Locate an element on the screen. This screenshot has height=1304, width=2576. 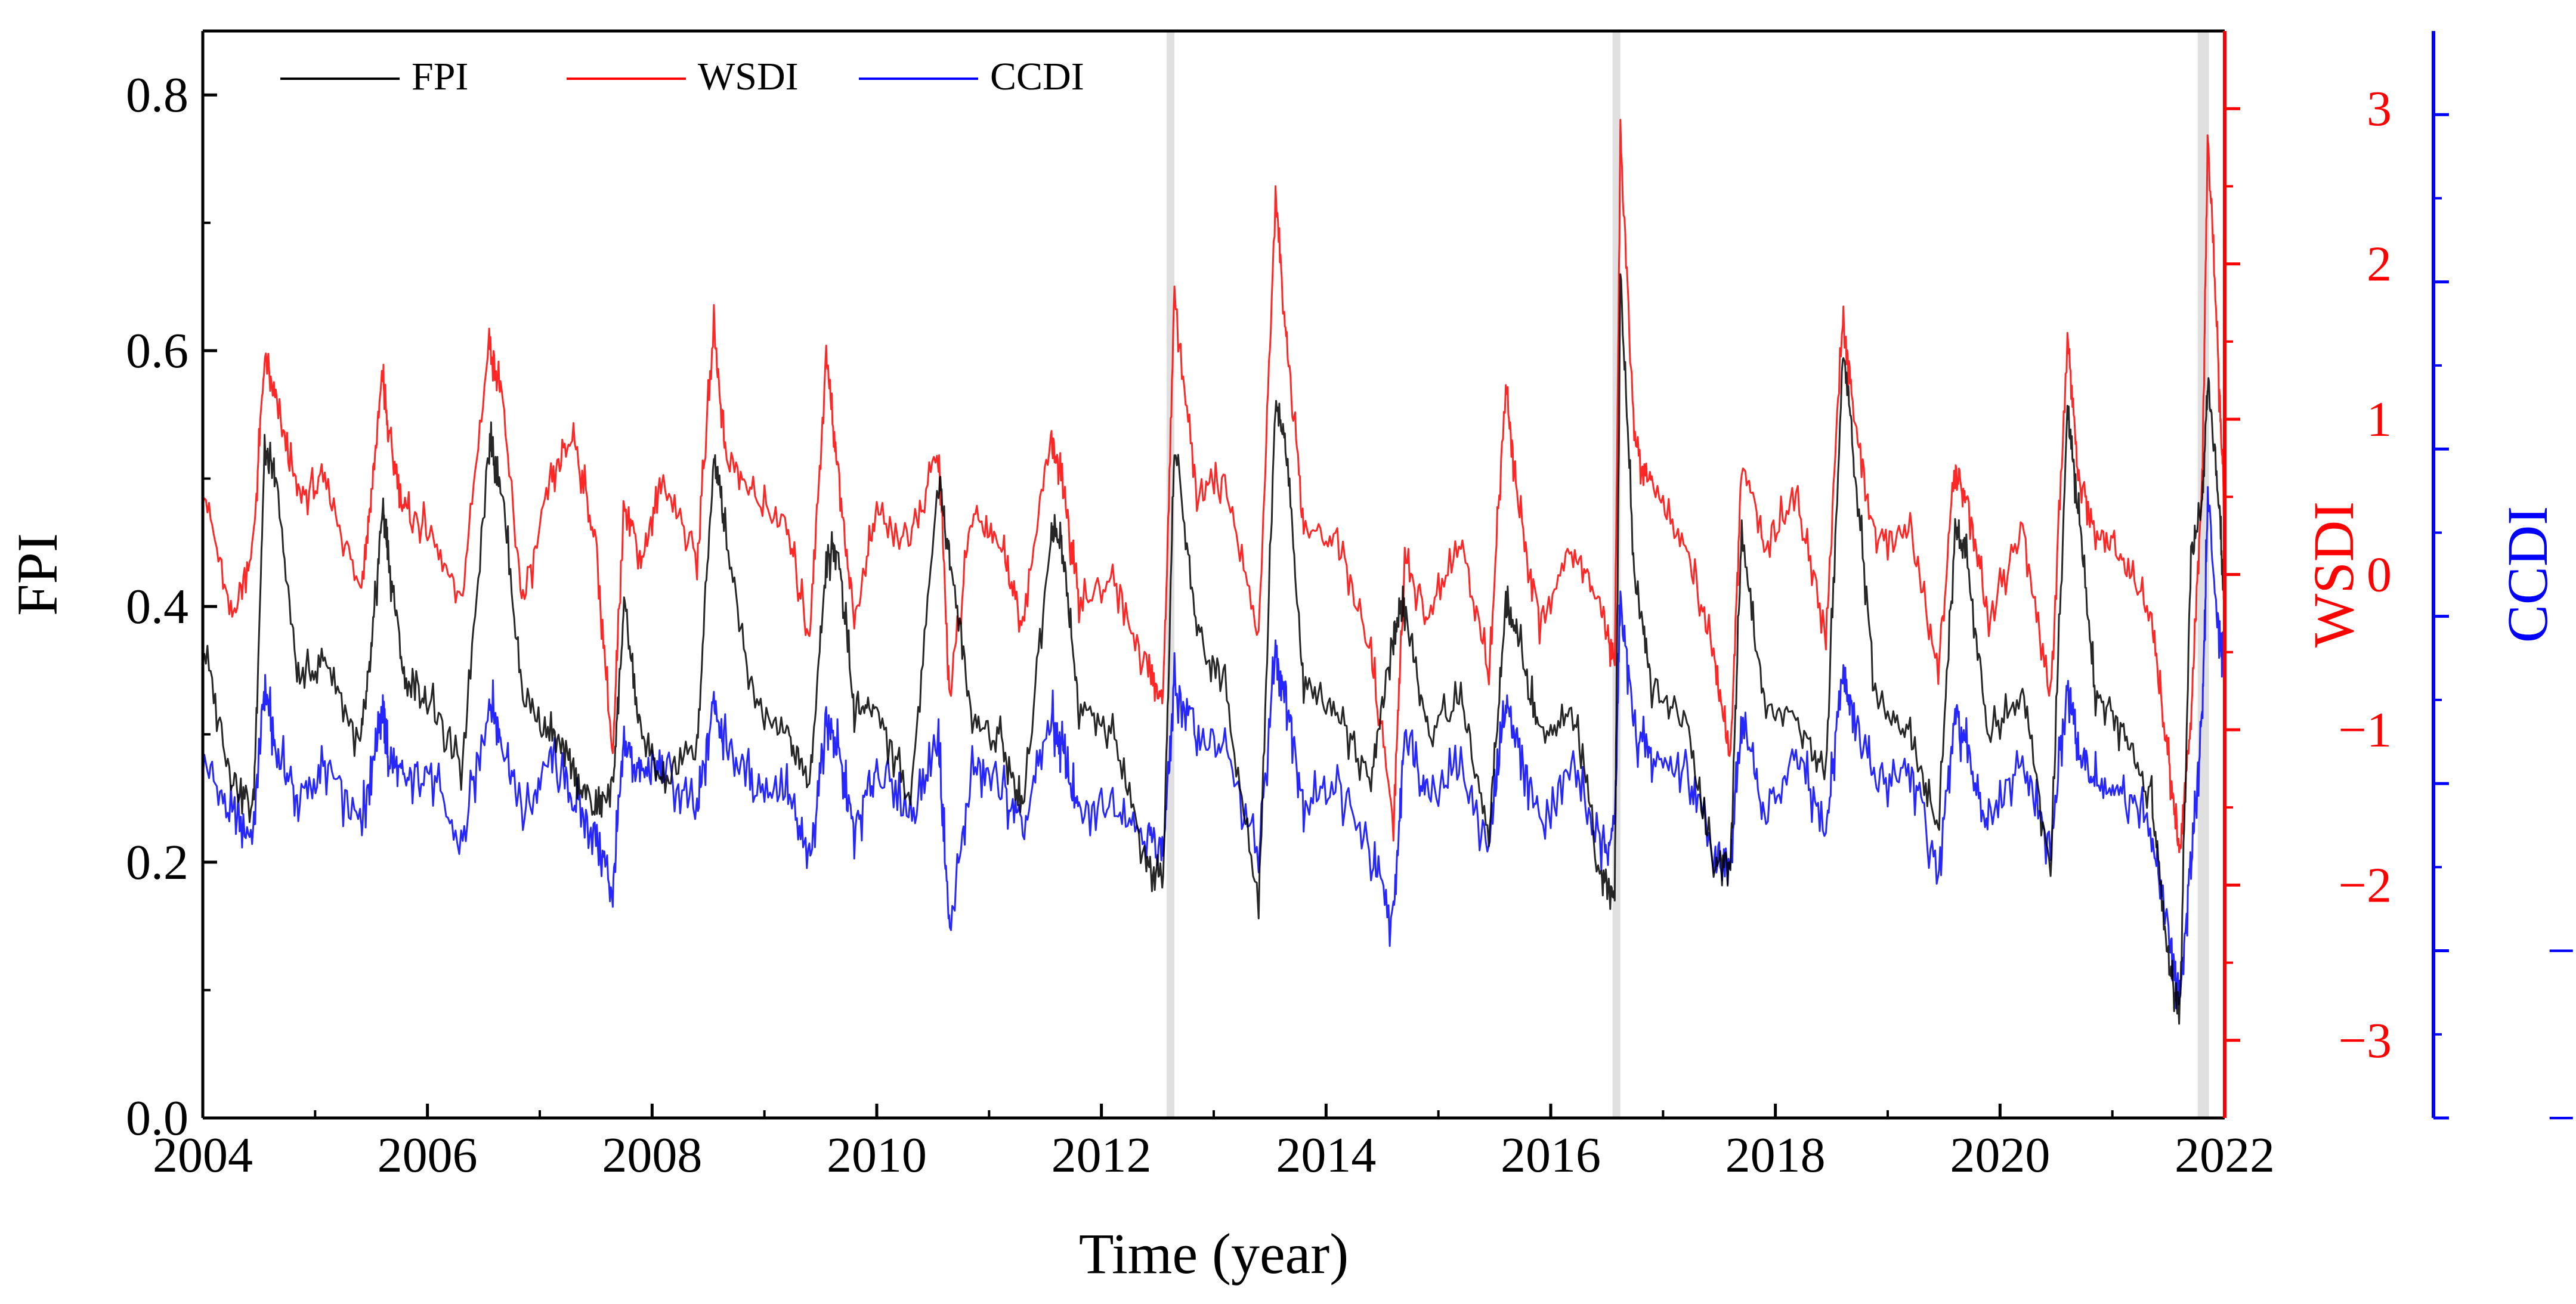
x-tick-label: 2010 is located at coordinates (877, 1155).